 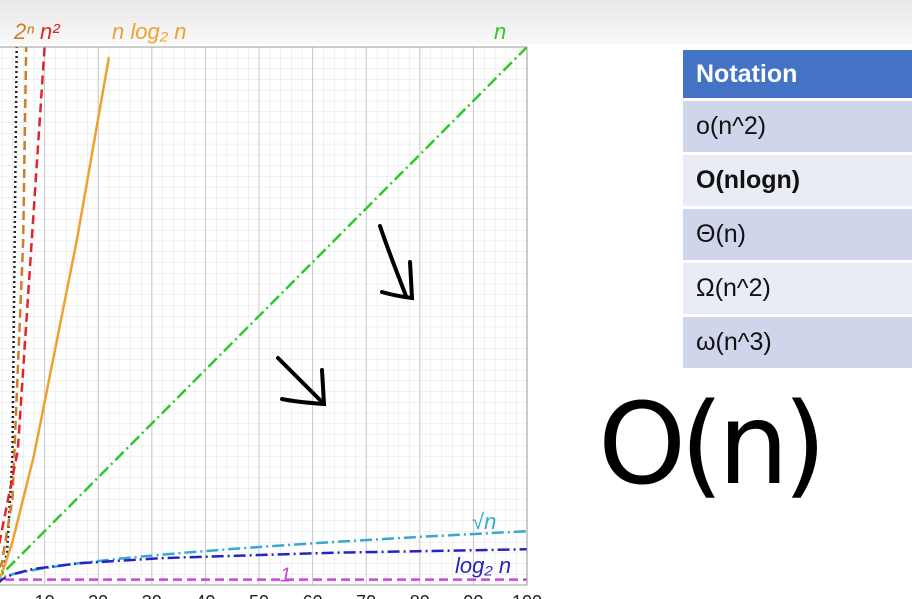 What do you see at coordinates (366, 595) in the screenshot?
I see `x-tick-label: 70` at bounding box center [366, 595].